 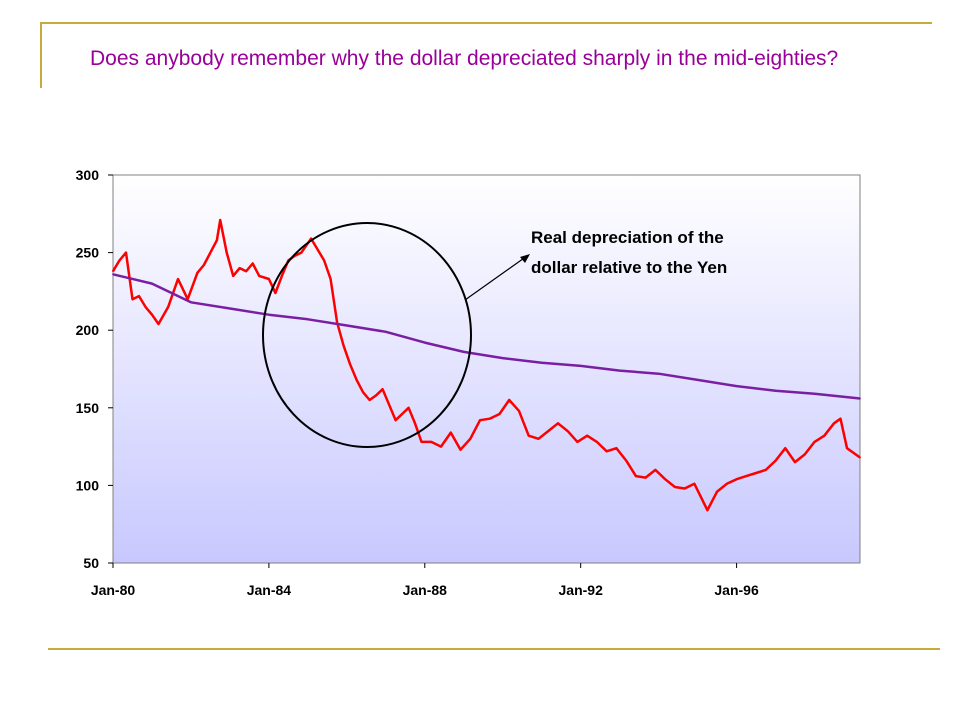 What do you see at coordinates (627, 237) in the screenshot?
I see `annotation-line-1: Real depreciation of the` at bounding box center [627, 237].